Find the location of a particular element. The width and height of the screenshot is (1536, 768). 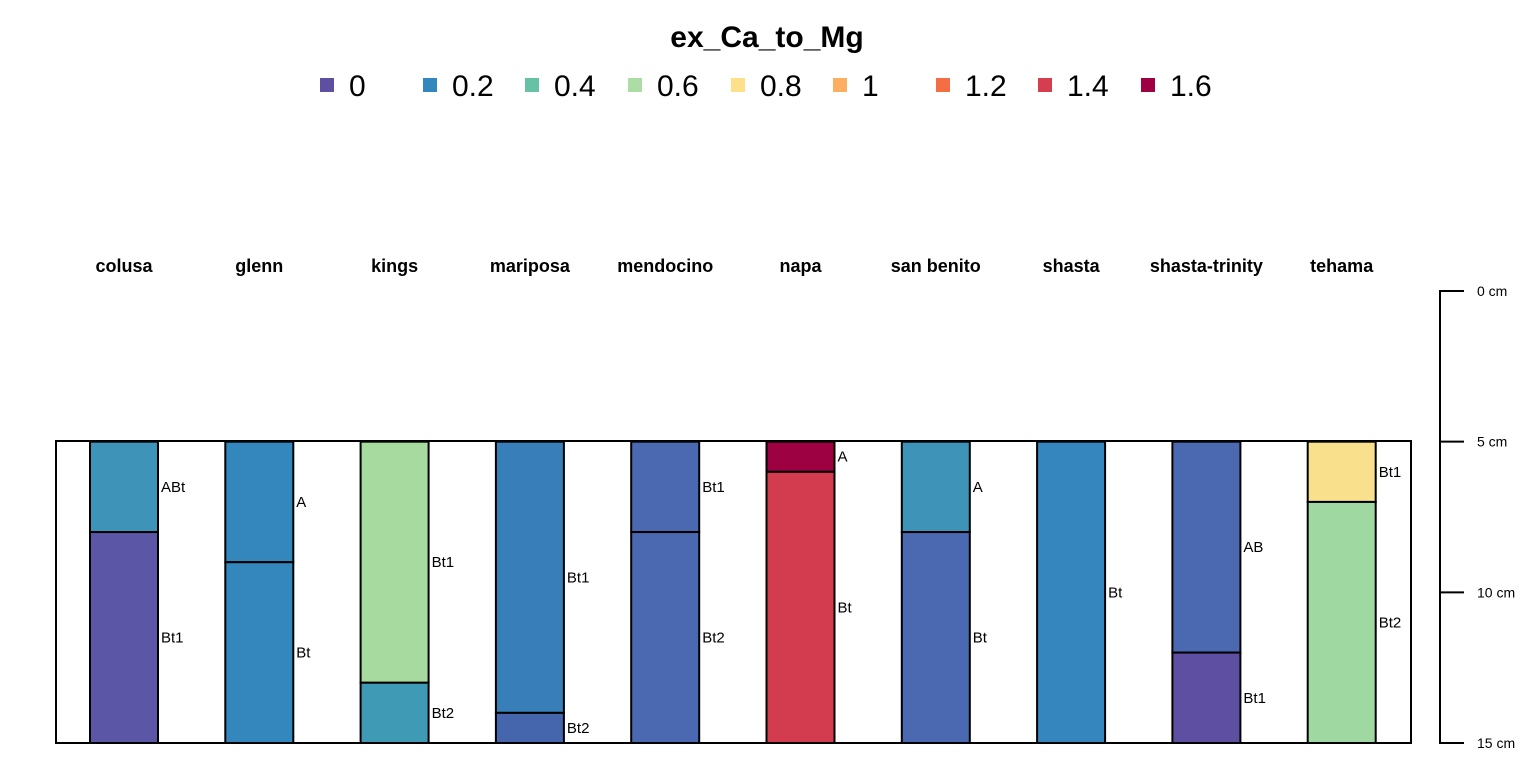

legend-item: 0.2 is located at coordinates (458, 86).